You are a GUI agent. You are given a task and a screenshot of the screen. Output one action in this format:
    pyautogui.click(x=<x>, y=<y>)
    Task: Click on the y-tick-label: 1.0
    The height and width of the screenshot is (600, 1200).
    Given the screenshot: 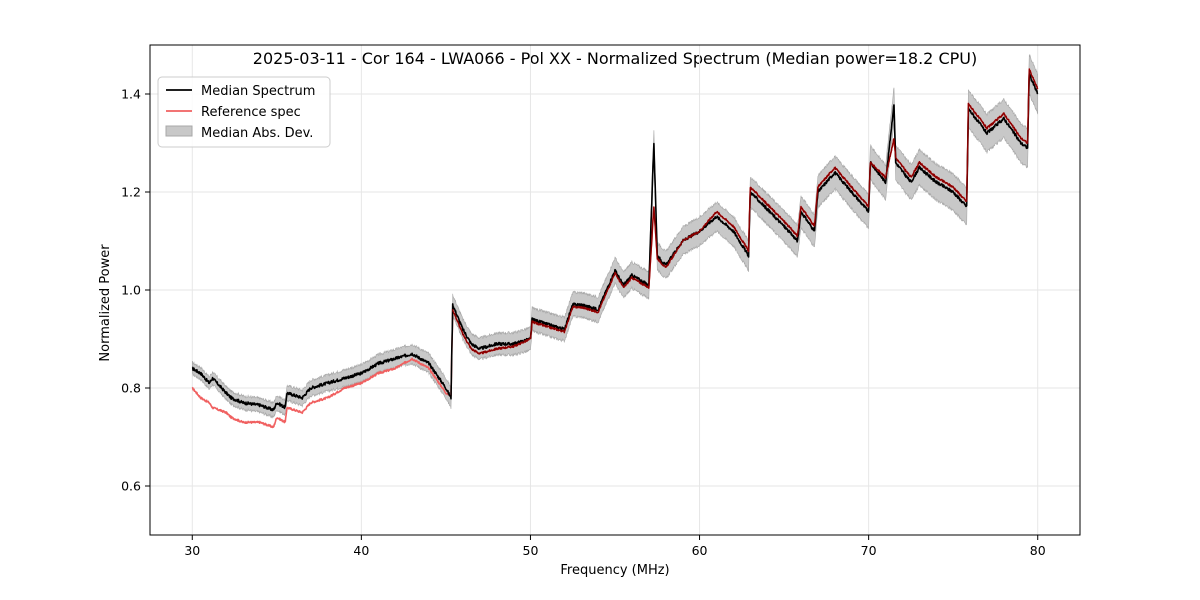 What is the action you would take?
    pyautogui.click(x=131, y=290)
    